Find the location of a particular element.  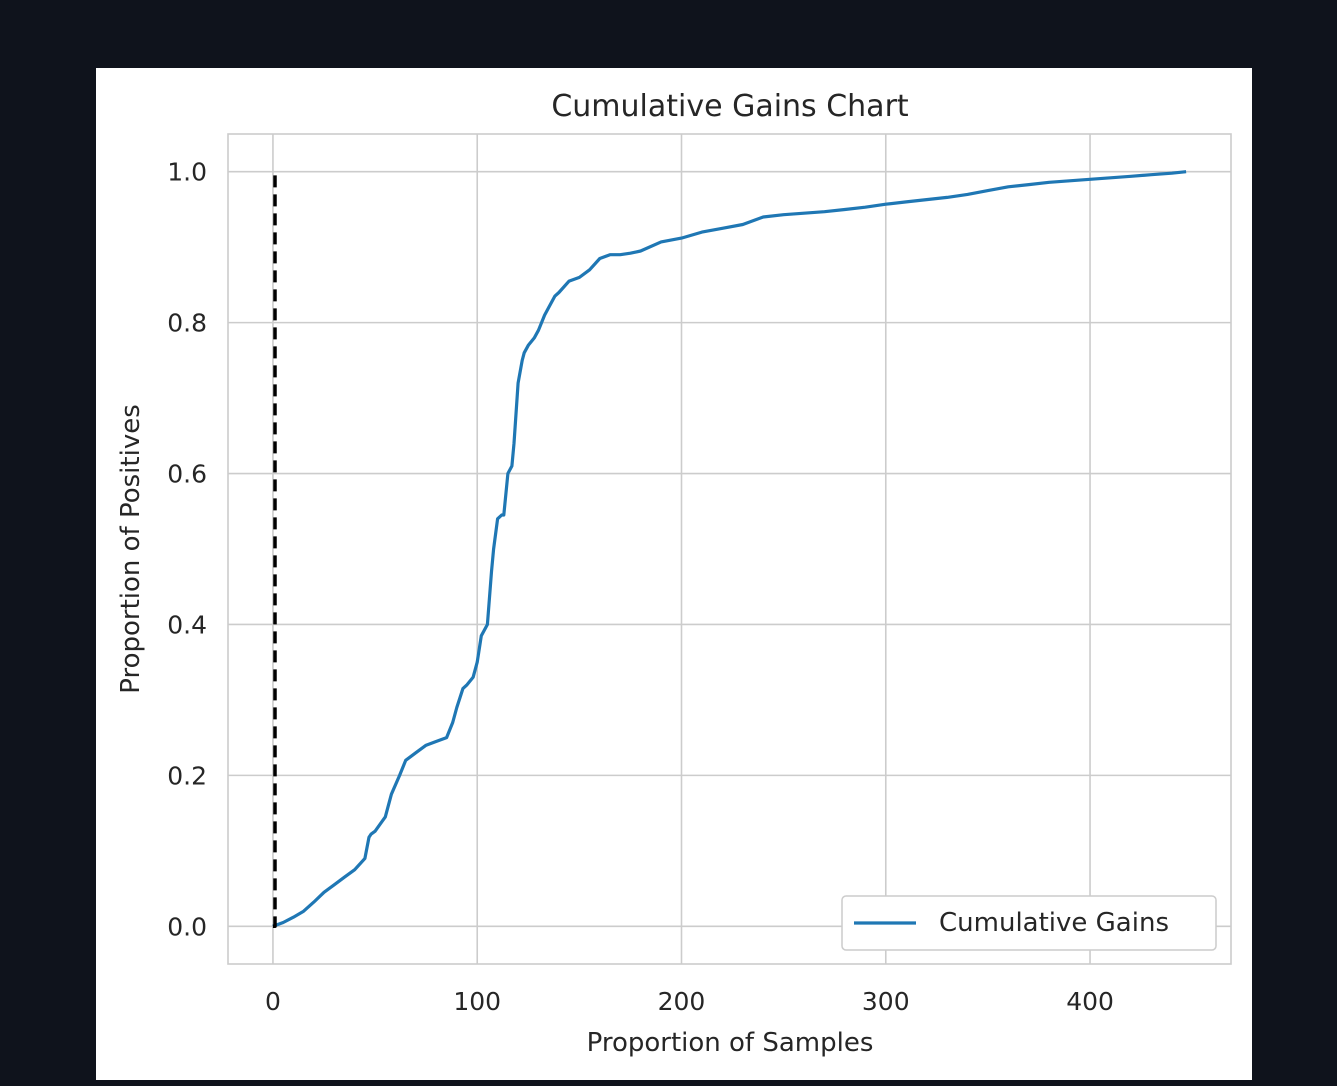

x-tick-label: 200 is located at coordinates (682, 1001).